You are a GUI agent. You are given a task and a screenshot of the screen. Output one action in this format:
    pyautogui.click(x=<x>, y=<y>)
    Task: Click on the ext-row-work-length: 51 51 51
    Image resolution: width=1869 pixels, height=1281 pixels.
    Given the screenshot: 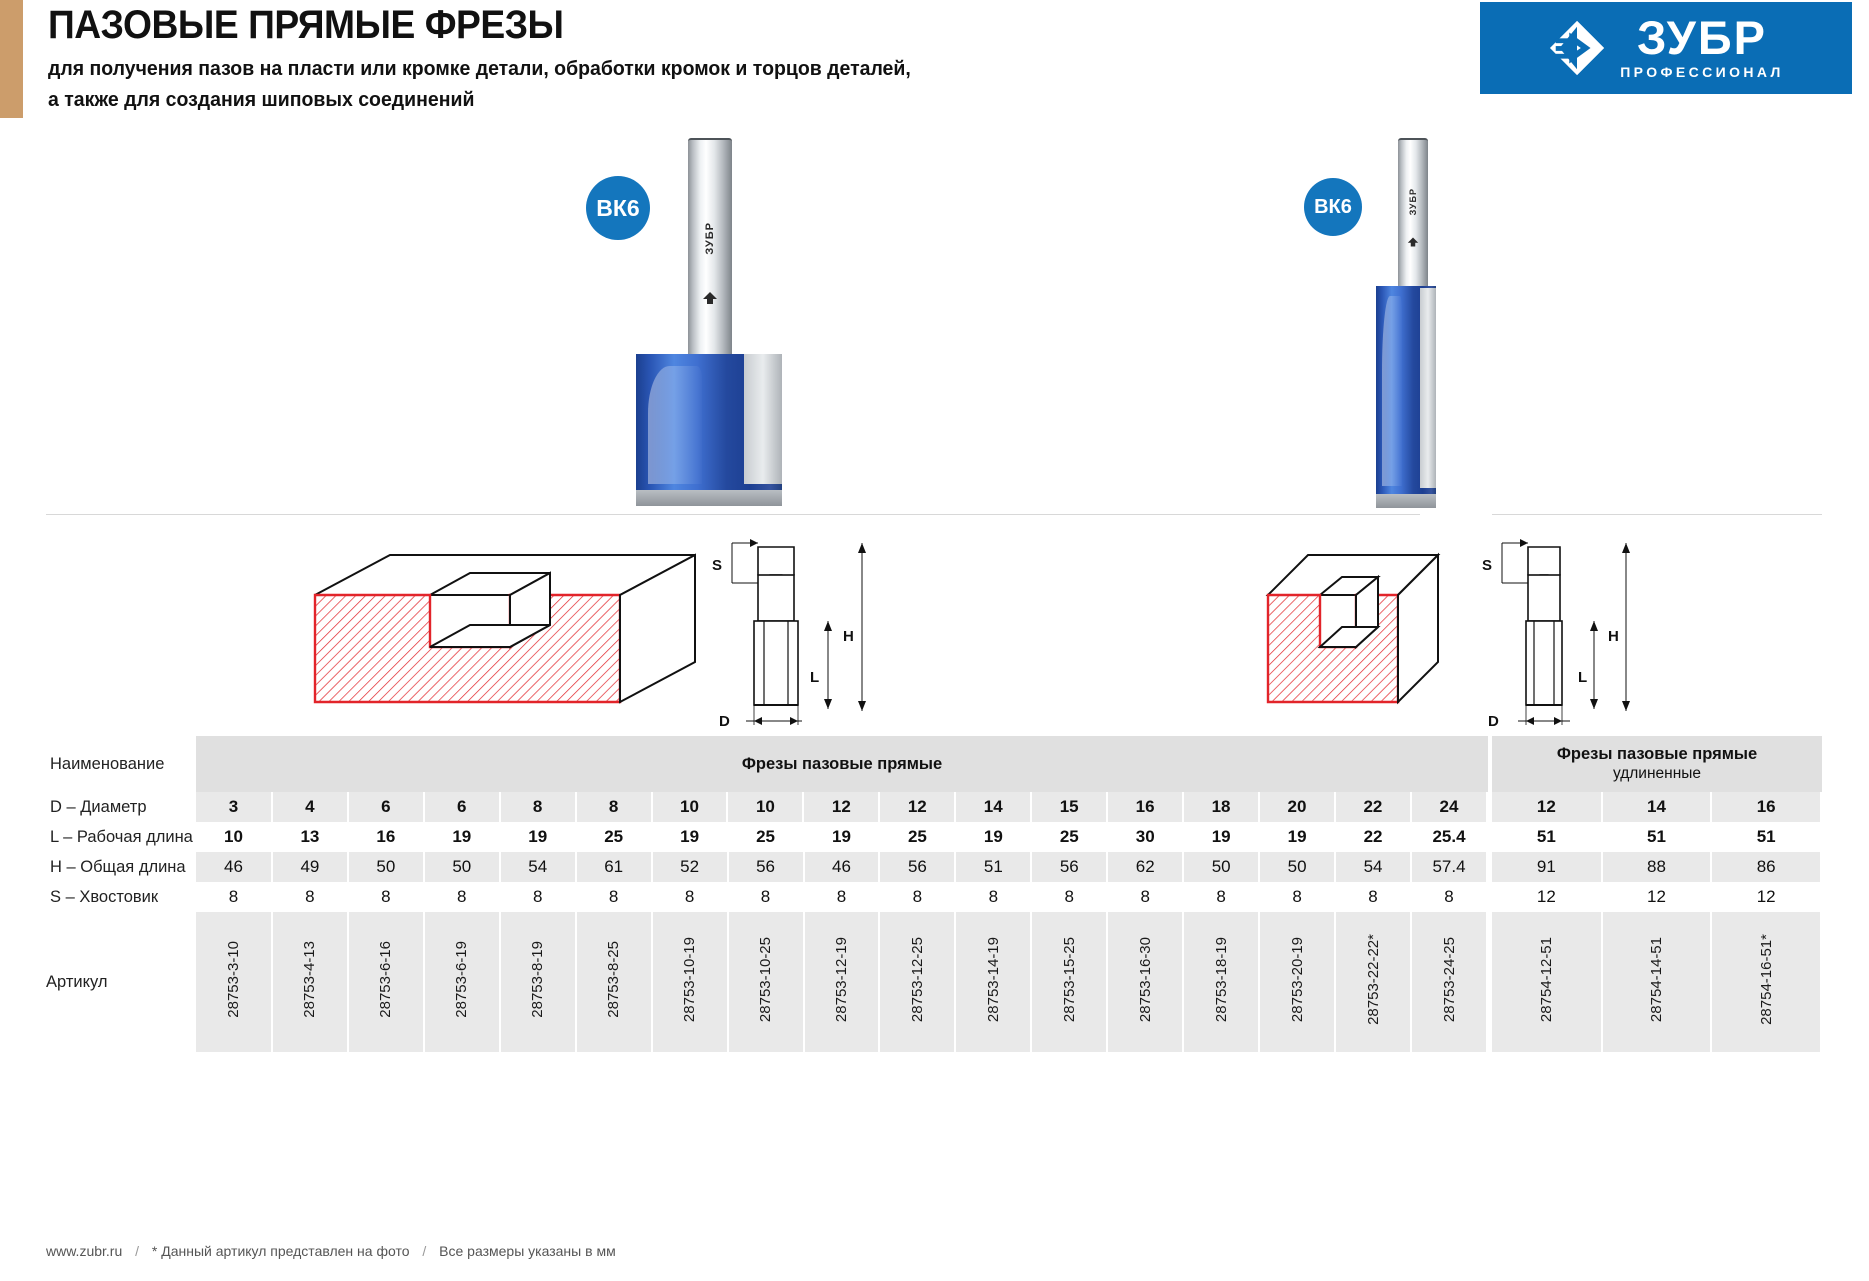 What is the action you would take?
    pyautogui.click(x=1657, y=837)
    